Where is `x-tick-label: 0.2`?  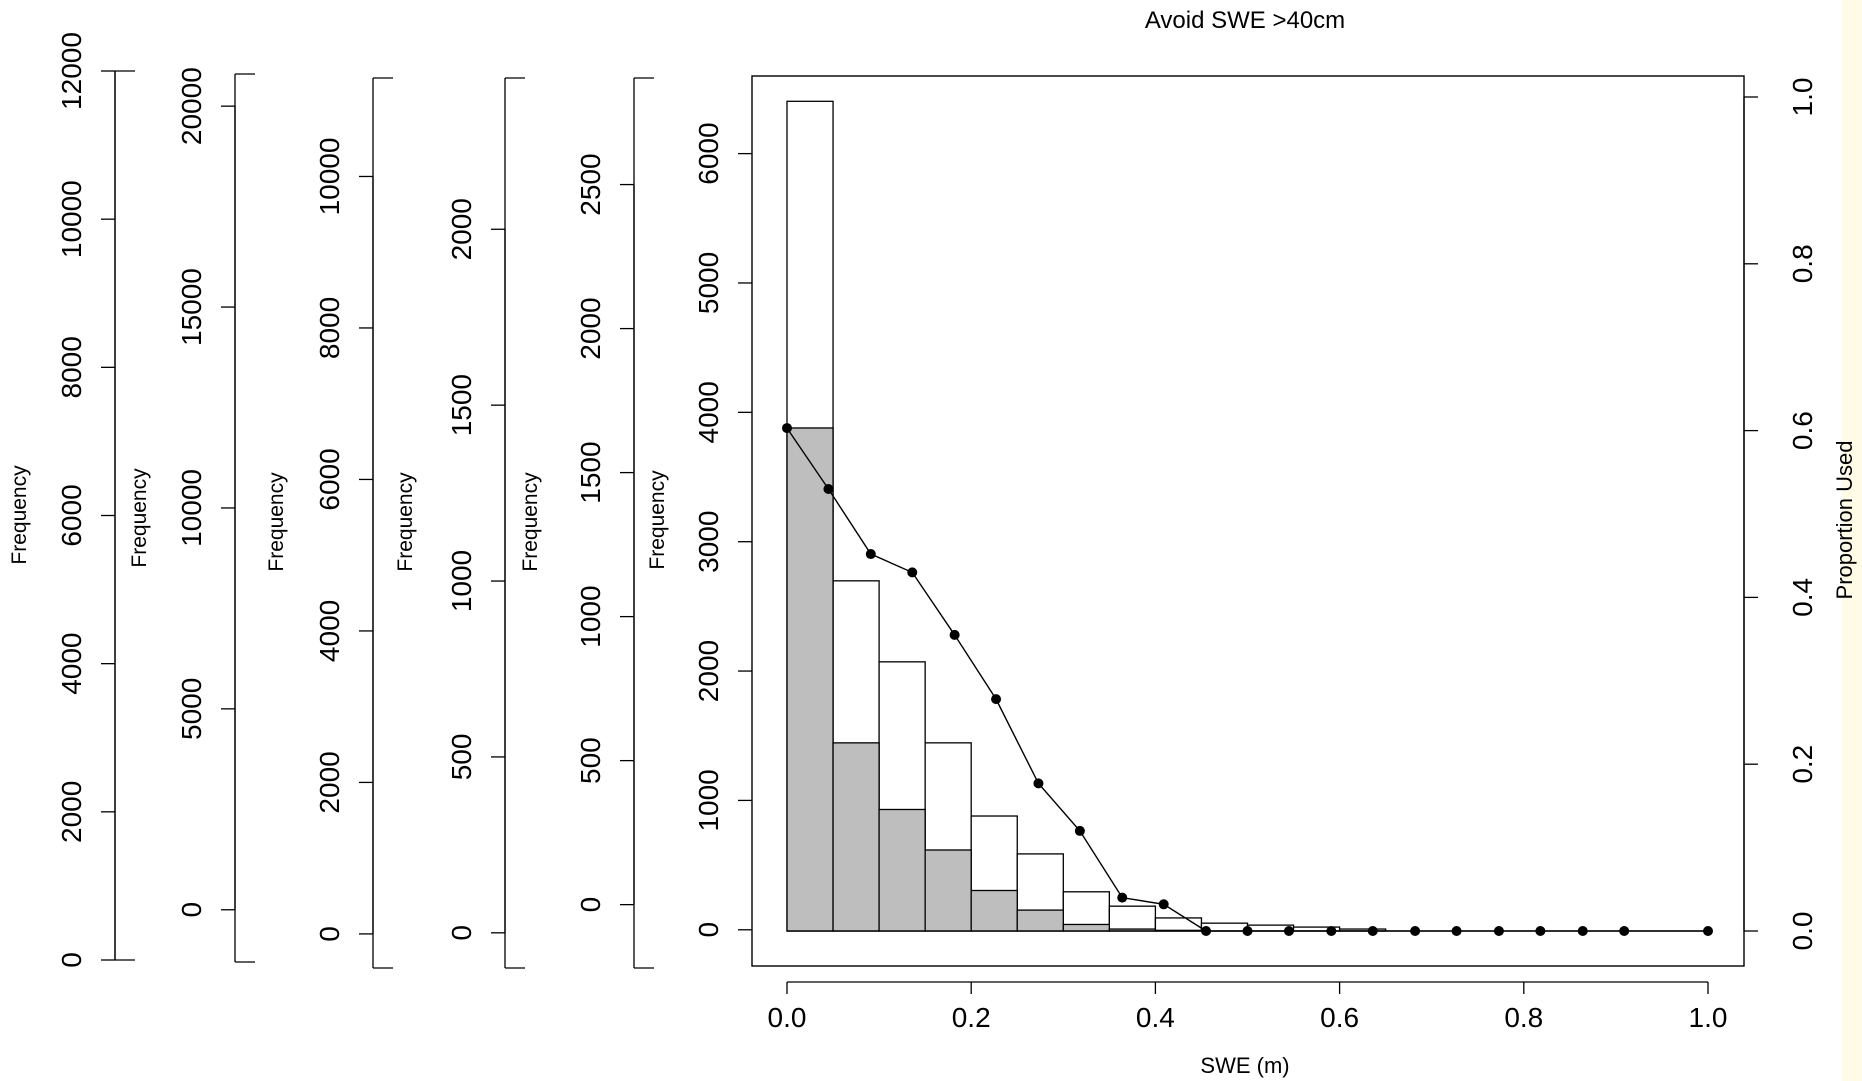 x-tick-label: 0.2 is located at coordinates (971, 1017).